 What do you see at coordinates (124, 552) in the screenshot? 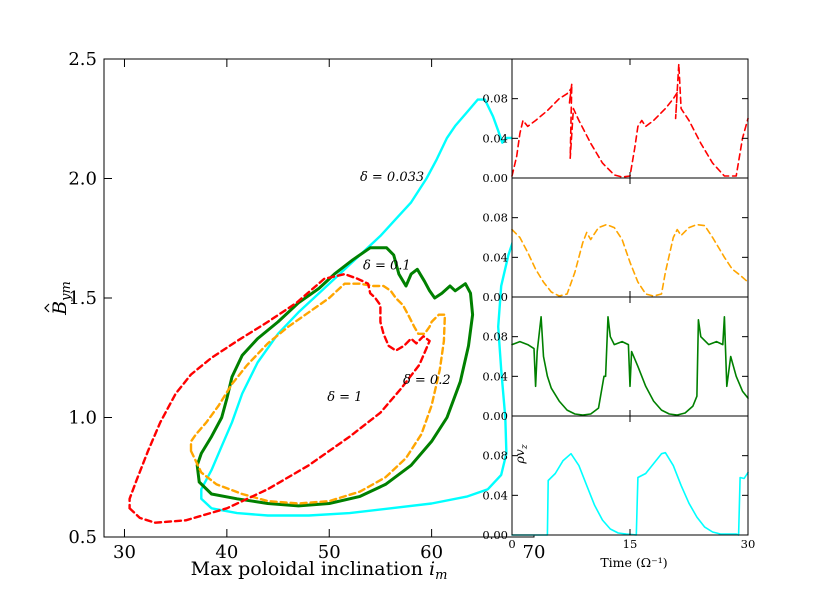
I see `x-tick-label: 30` at bounding box center [124, 552].